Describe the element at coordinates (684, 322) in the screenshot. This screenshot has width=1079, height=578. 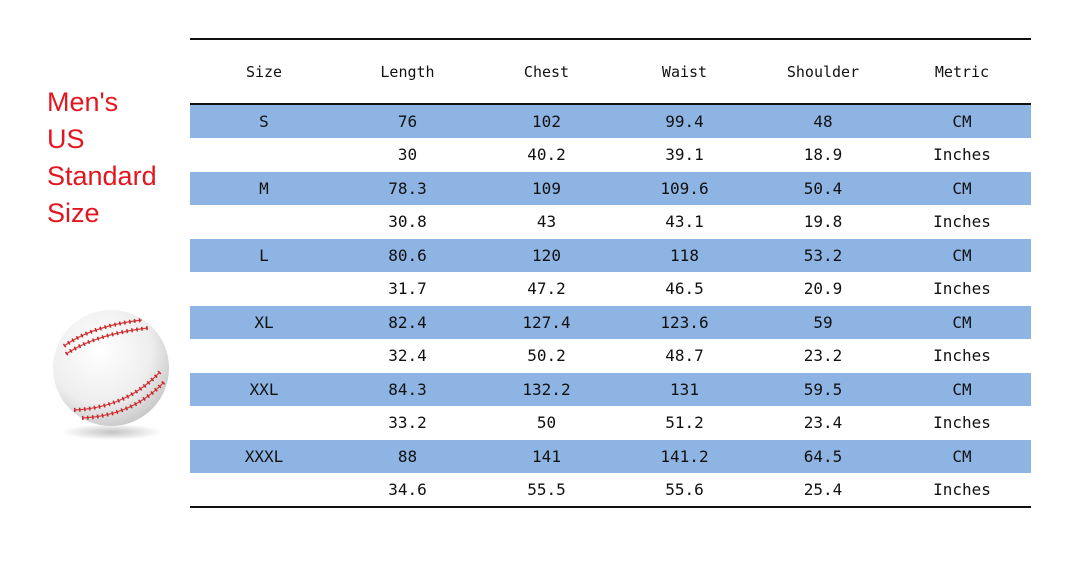
I see `waist-cell: 123.6` at that location.